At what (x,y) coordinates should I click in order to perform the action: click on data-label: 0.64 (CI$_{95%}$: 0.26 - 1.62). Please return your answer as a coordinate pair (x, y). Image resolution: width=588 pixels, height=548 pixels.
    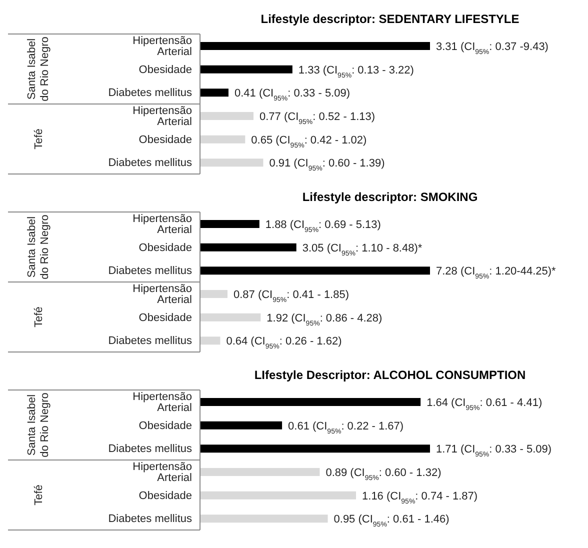
    Looking at the image, I should click on (284, 343).